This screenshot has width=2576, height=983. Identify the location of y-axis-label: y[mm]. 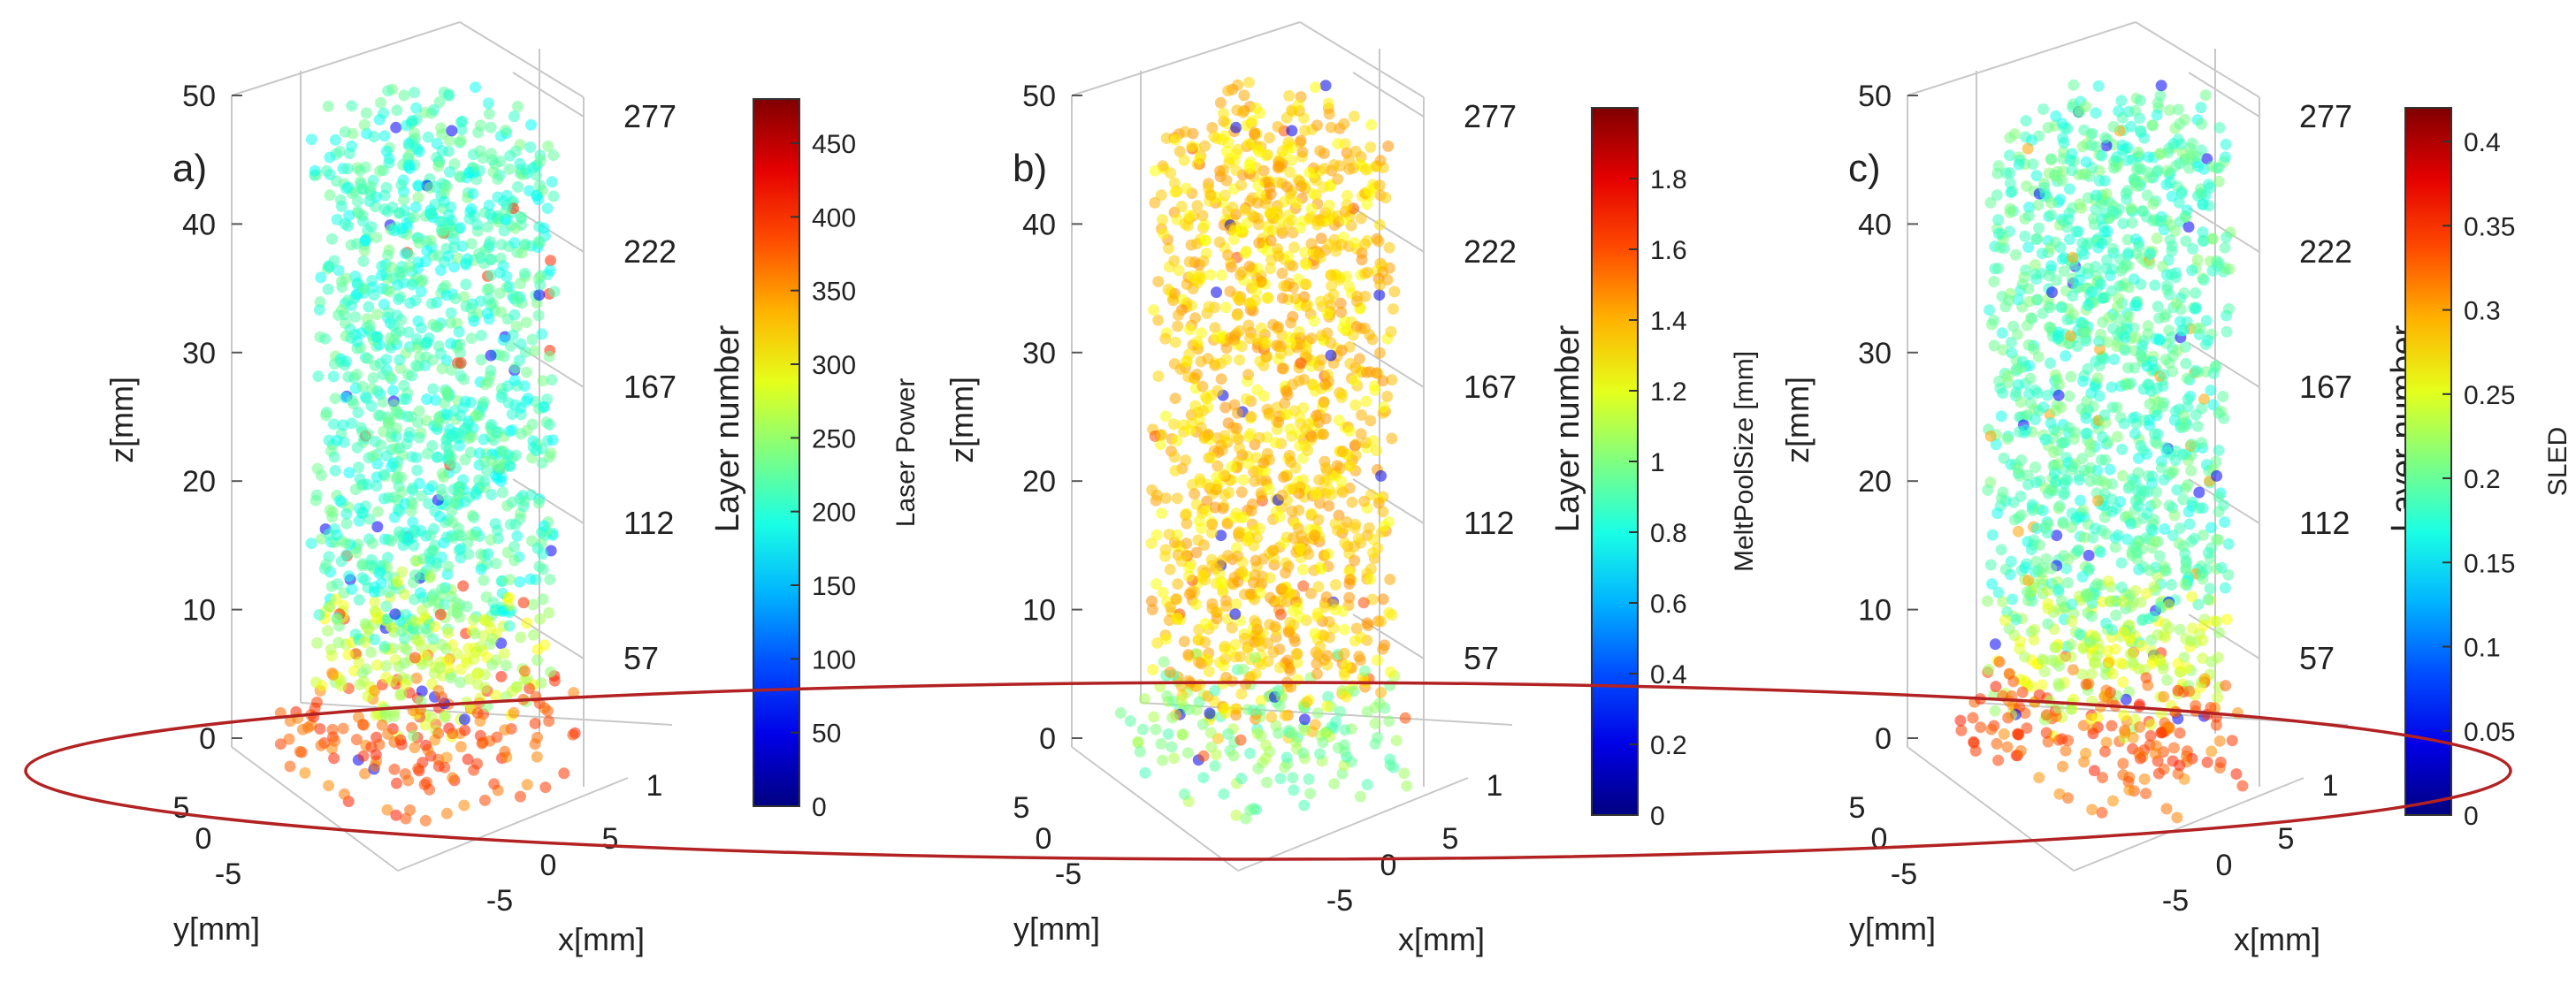
(1056, 929).